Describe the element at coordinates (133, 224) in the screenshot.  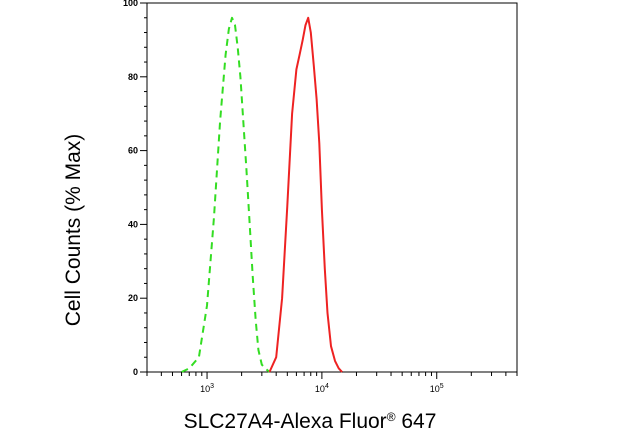
I see `y-tick-label: 40` at that location.